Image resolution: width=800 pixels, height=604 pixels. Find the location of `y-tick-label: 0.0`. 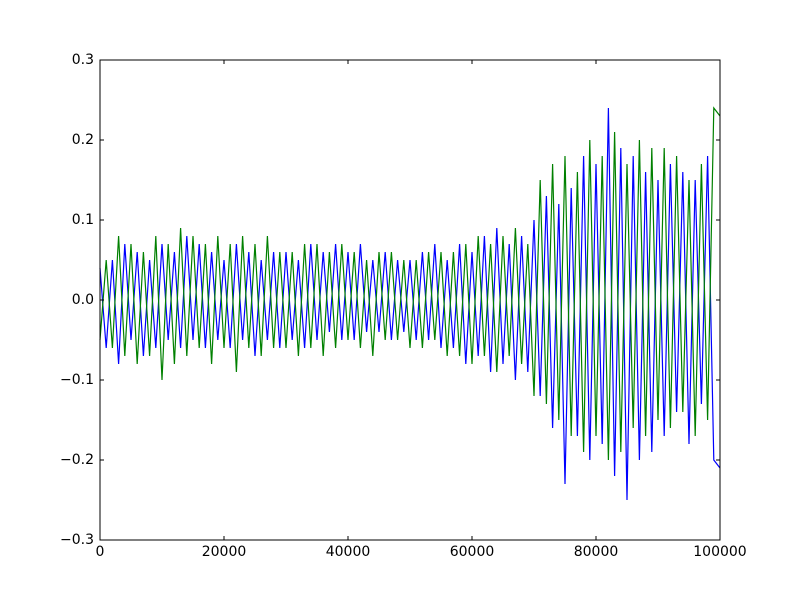

y-tick-label: 0.0 is located at coordinates (83, 300).